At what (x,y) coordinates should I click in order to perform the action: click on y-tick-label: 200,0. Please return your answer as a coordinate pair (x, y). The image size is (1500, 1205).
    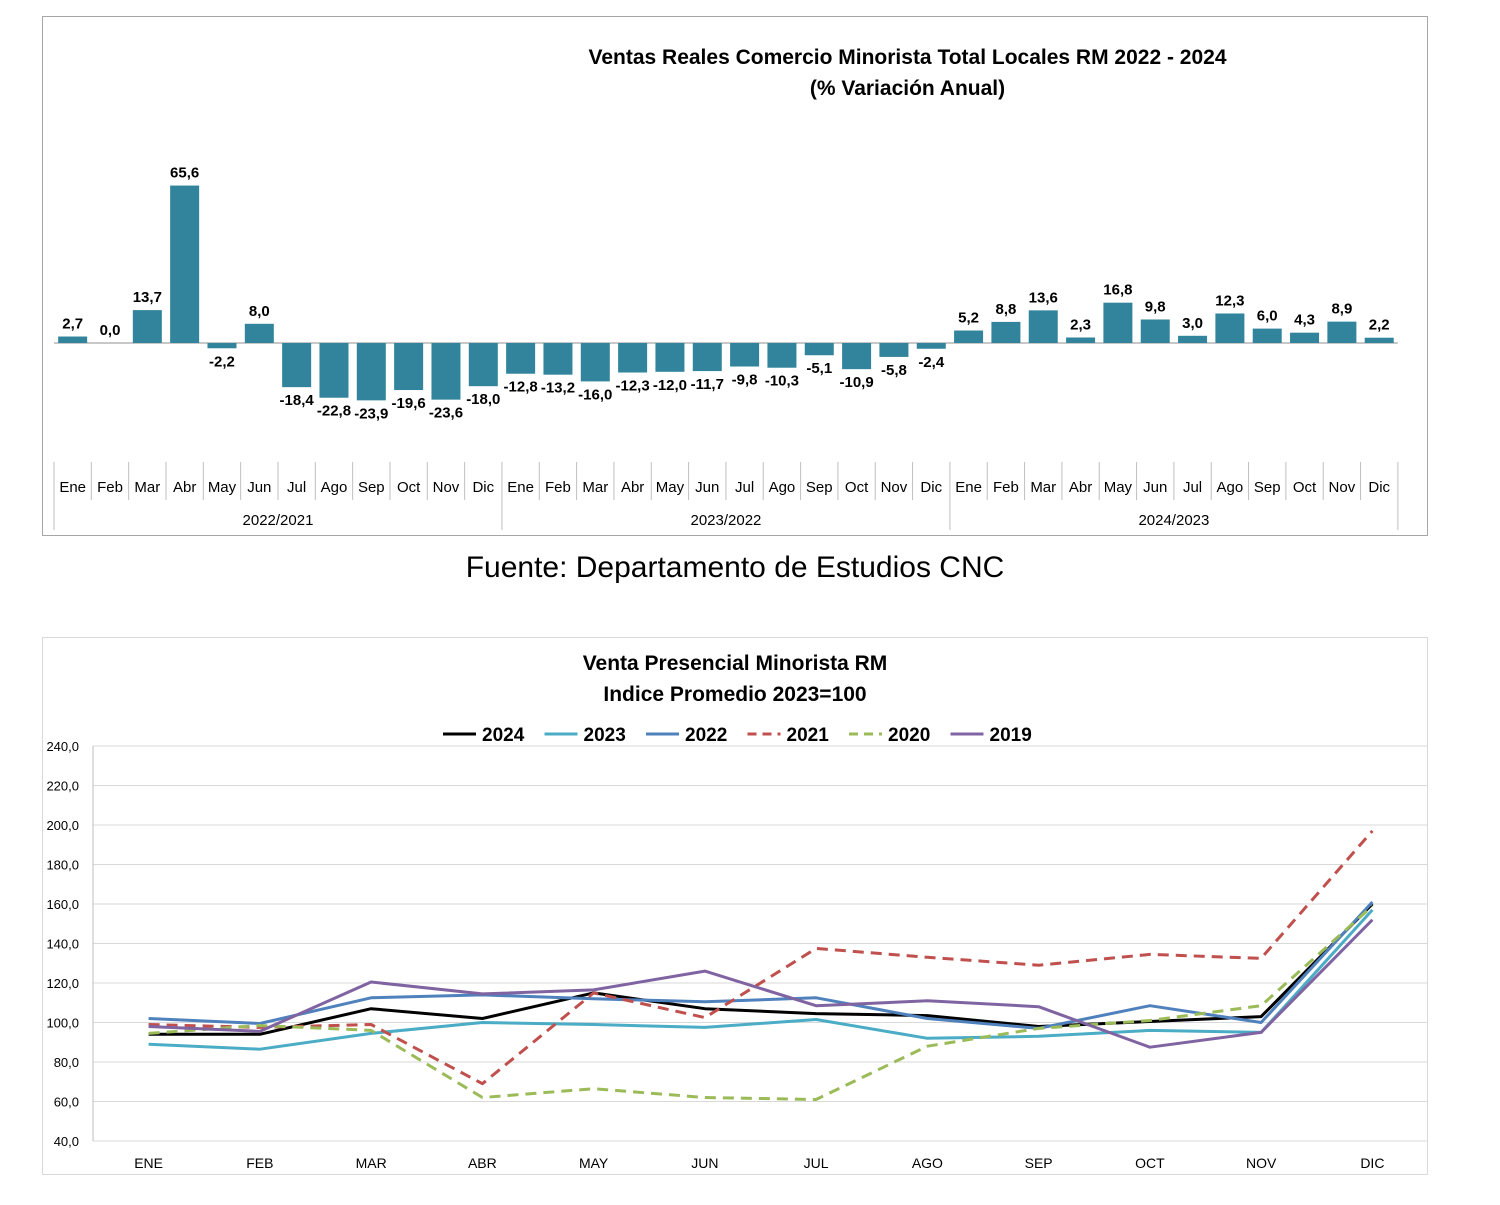
    Looking at the image, I should click on (62, 825).